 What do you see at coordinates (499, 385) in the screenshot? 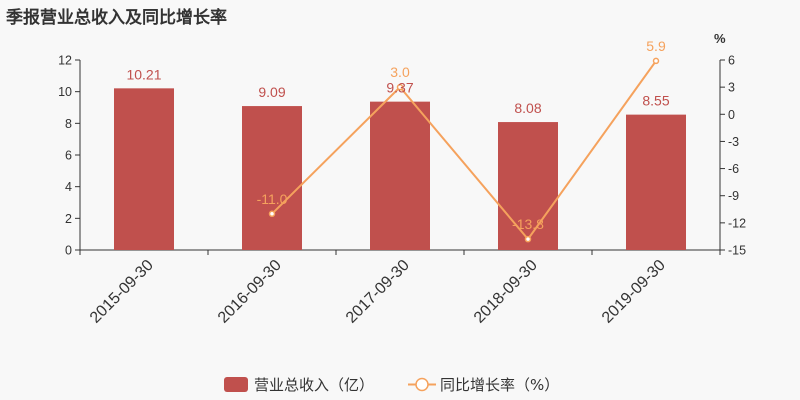
I see `legend-line-label: 同比增长率（%）` at bounding box center [499, 385].